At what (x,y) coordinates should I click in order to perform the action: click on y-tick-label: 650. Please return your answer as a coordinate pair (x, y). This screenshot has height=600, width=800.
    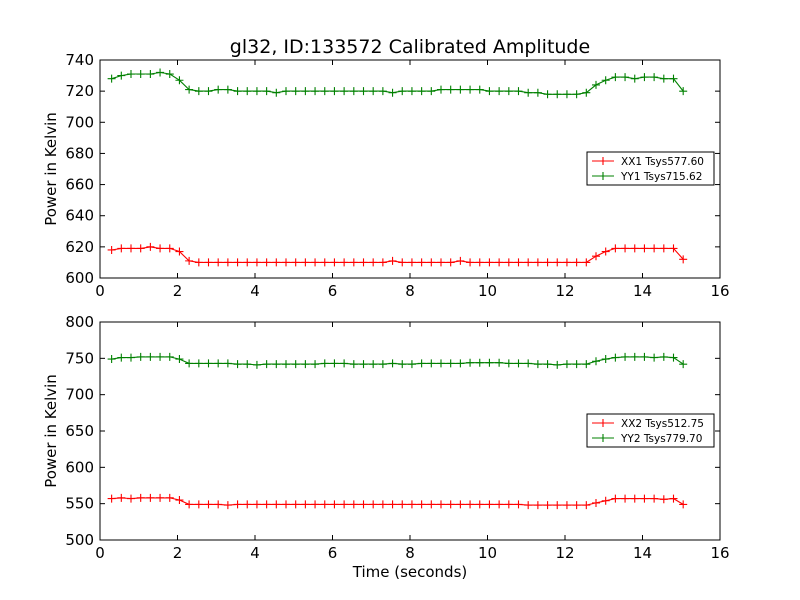
    Looking at the image, I should click on (79, 431).